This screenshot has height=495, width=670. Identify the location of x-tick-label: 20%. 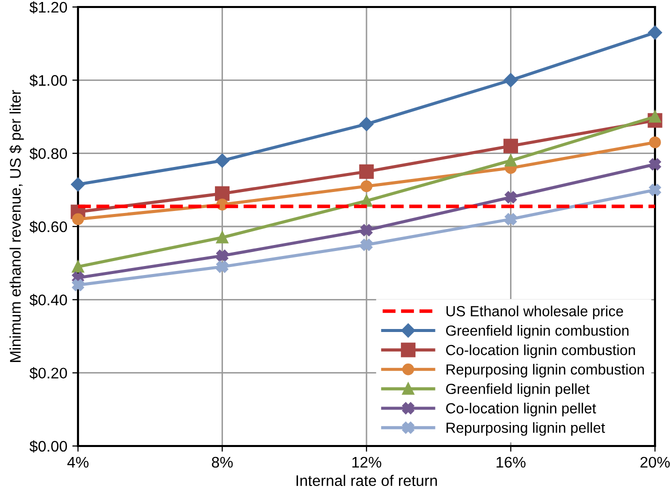
(655, 462).